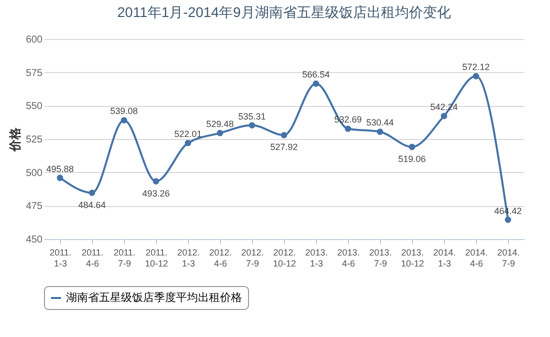 The height and width of the screenshot is (337, 550). What do you see at coordinates (508, 258) in the screenshot?
I see `x-tick-label: 2014.7-9` at bounding box center [508, 258].